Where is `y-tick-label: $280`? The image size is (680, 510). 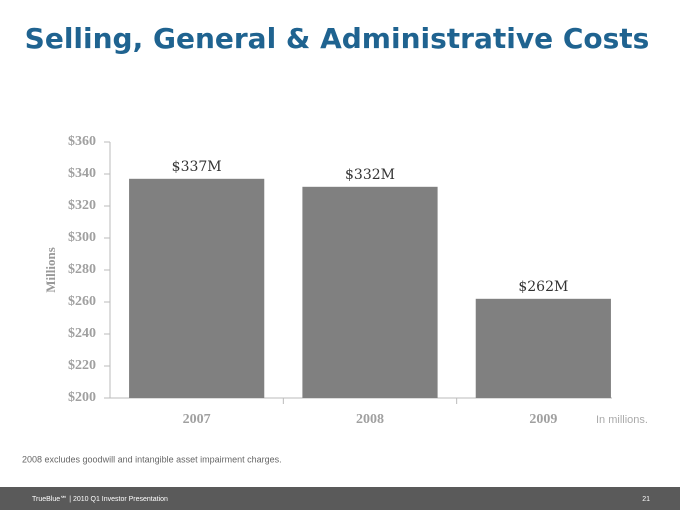
y-tick-label: $280 is located at coordinates (82, 269).